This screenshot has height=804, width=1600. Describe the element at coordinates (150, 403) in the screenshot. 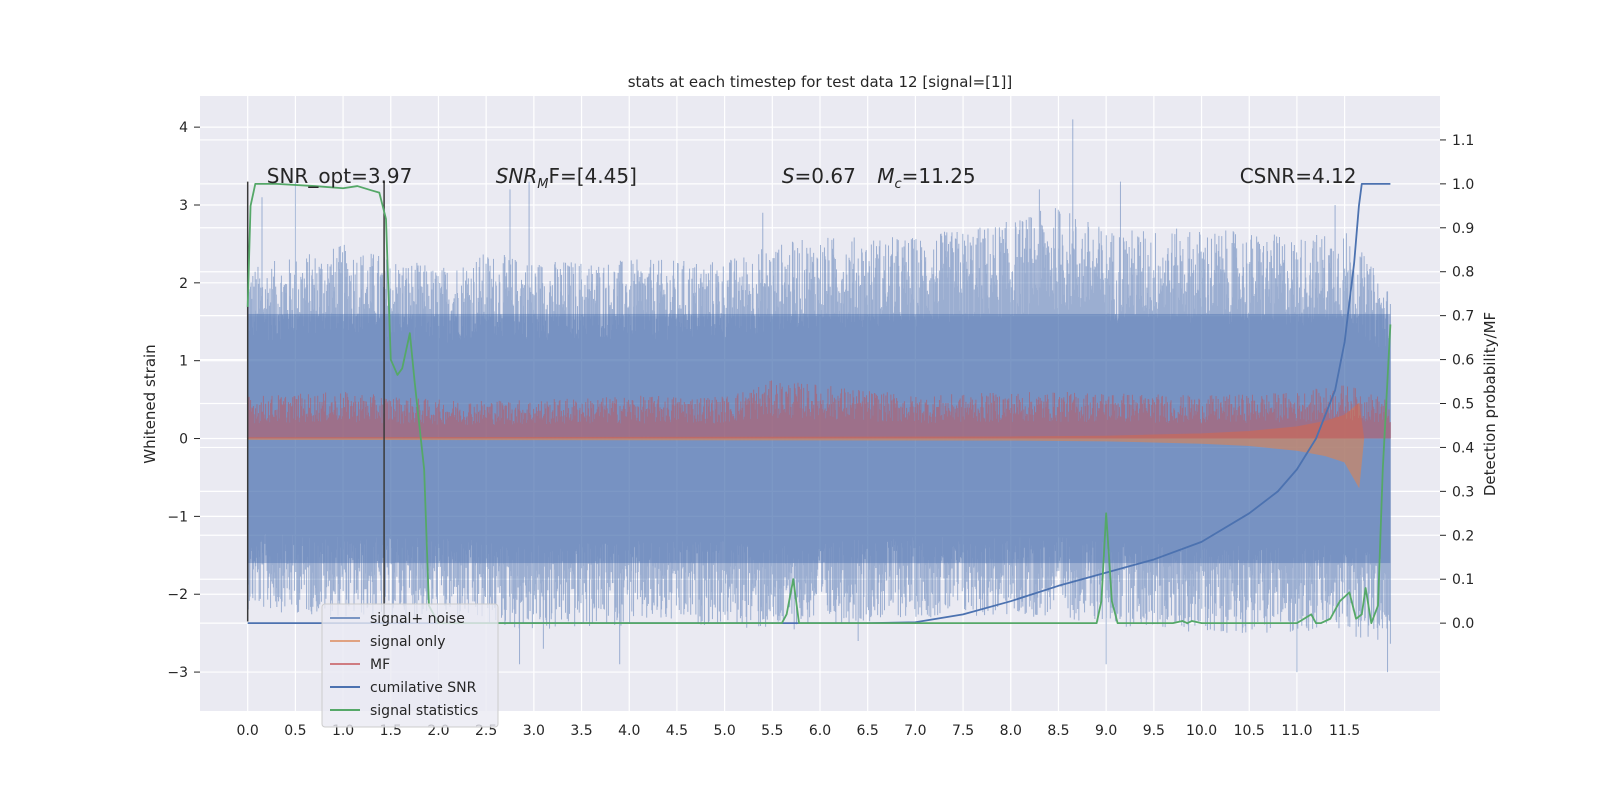

I see `y-axis-label: Whitened strain` at that location.